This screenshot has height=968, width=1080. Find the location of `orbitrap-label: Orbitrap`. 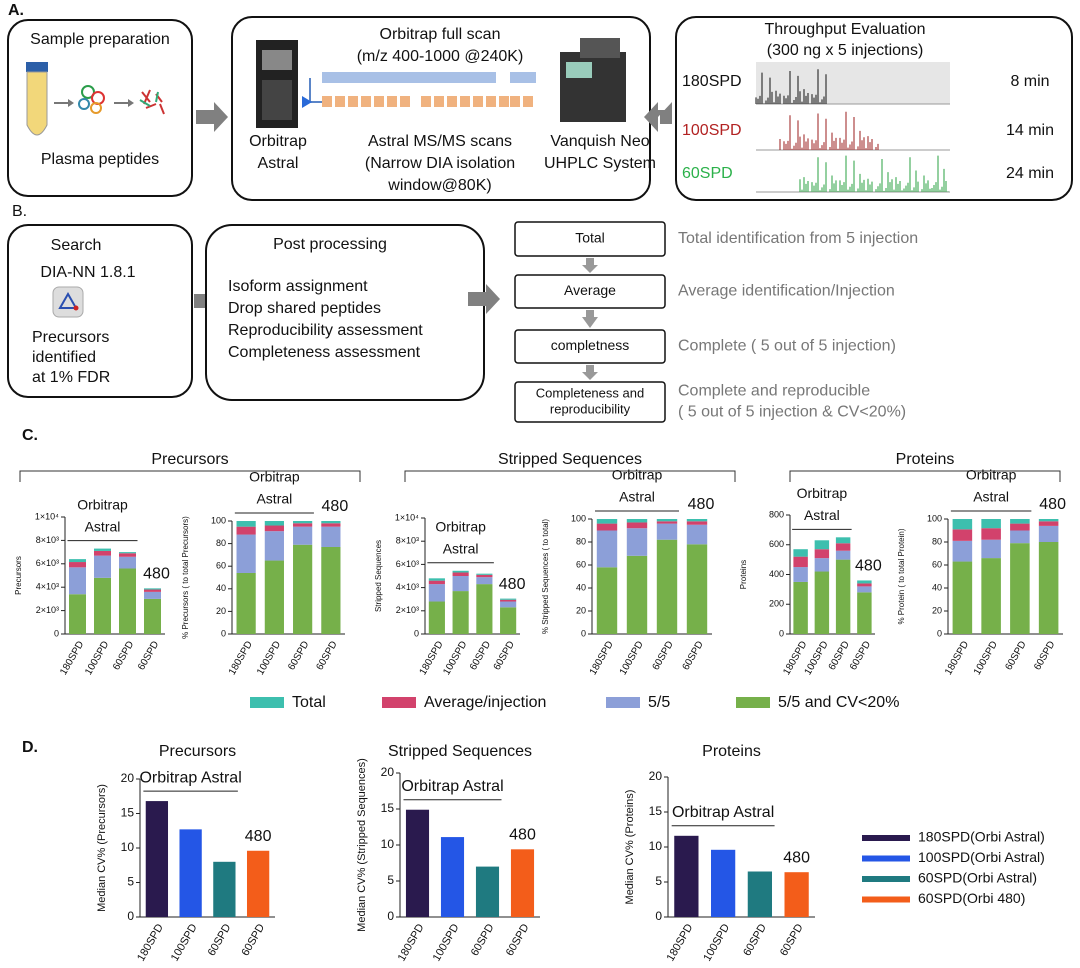

orbitrap-label: Orbitrap is located at coordinates (278, 141).